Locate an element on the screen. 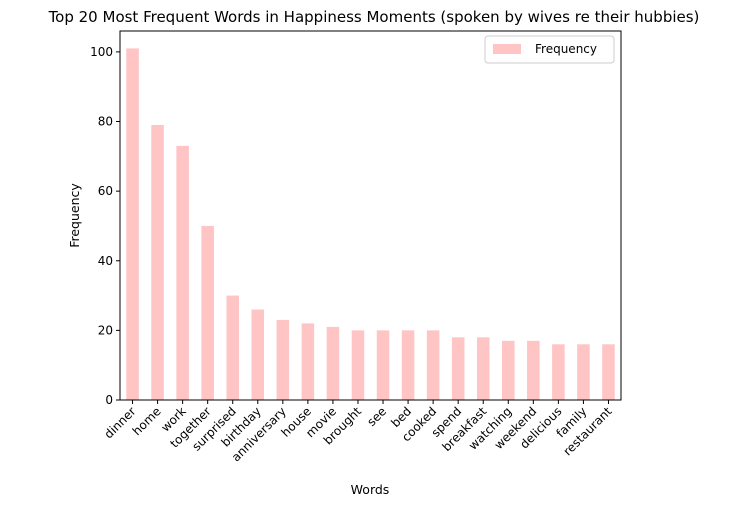 The image size is (743, 507). bar-cooked is located at coordinates (433, 365).